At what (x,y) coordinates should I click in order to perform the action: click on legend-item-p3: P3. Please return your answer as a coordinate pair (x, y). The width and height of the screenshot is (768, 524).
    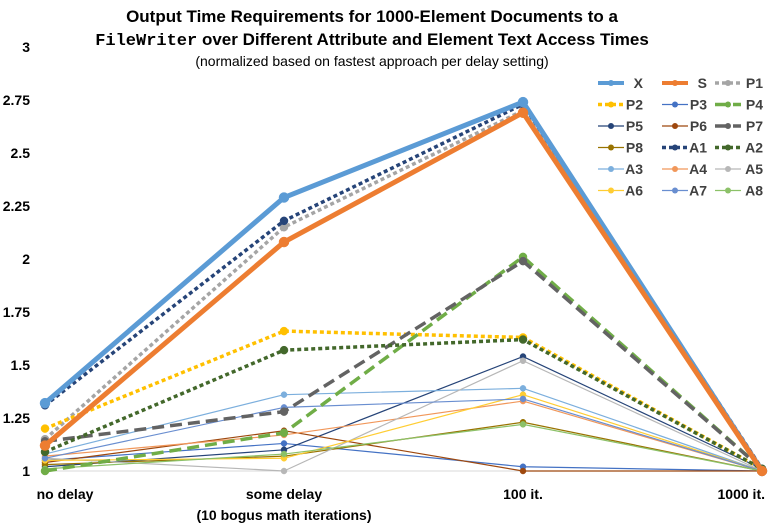
    Looking at the image, I should click on (684, 105).